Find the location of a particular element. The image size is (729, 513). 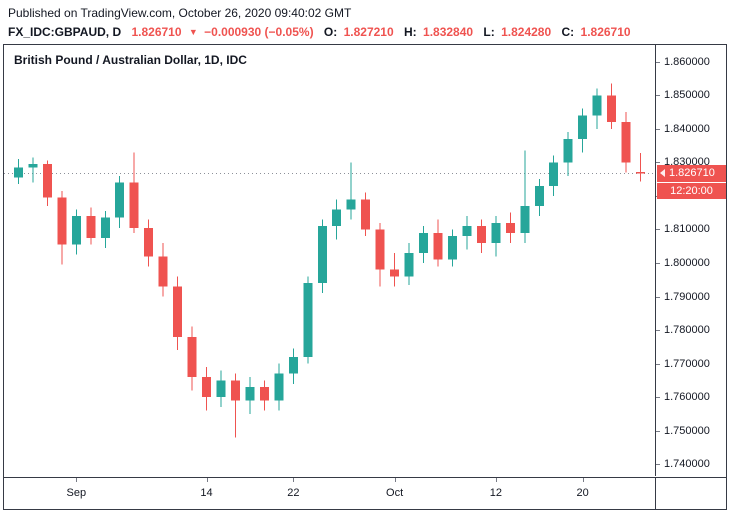

time-axis-label: 22 is located at coordinates (293, 493).